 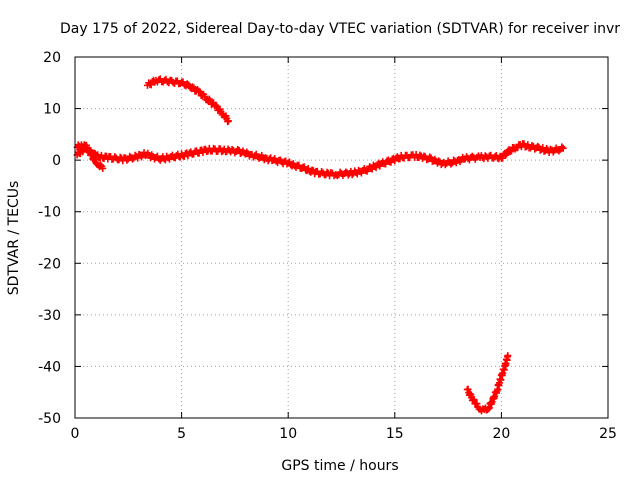 What do you see at coordinates (49, 419) in the screenshot?
I see `y-tick-label: -50` at bounding box center [49, 419].